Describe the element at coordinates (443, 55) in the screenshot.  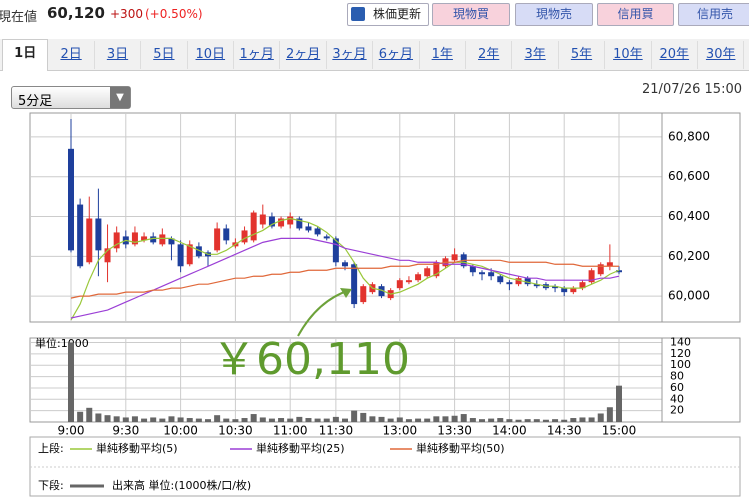
I see `tab: 1年` at that location.